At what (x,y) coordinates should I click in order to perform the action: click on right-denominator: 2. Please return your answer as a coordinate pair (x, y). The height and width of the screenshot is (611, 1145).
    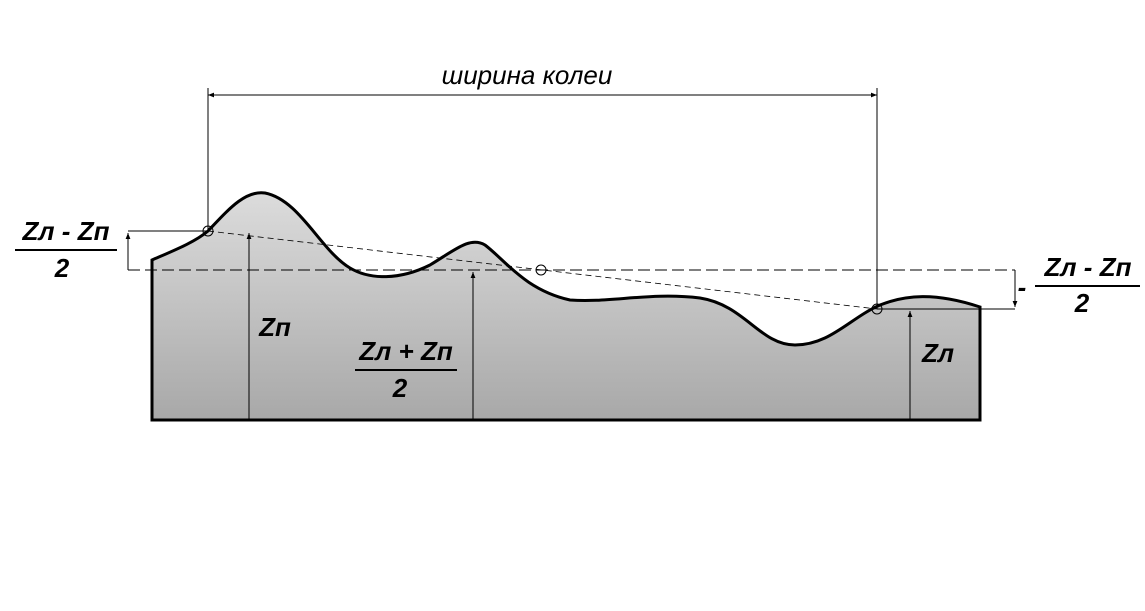
    Looking at the image, I should click on (1082, 303).